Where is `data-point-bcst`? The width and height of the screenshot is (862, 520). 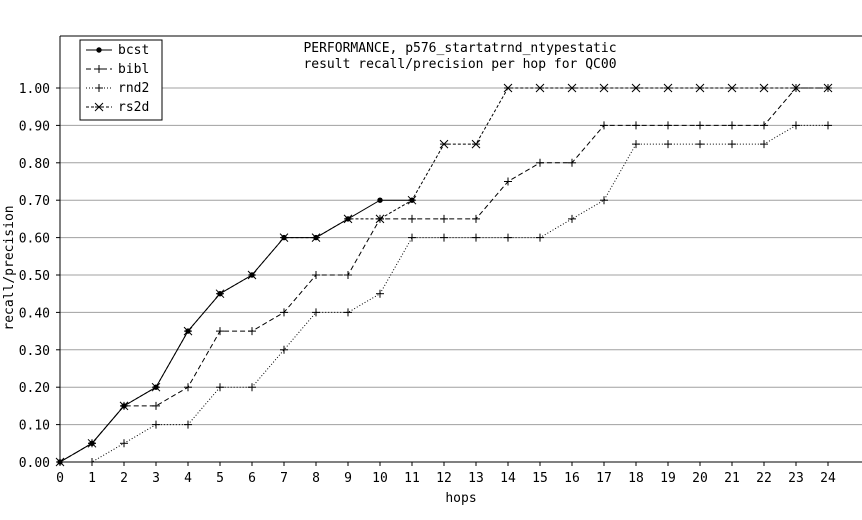 data-point-bcst is located at coordinates (380, 200).